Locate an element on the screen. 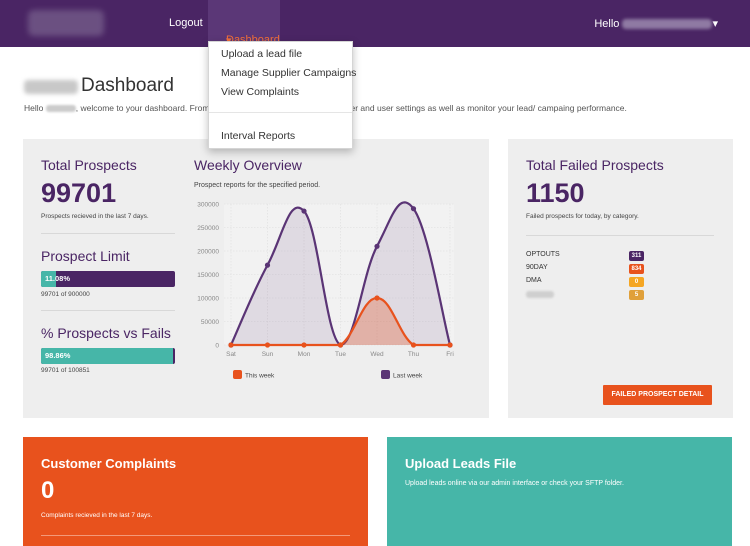 The height and width of the screenshot is (546, 750). prospects-vs-fails-bar-fill is located at coordinates (107, 356).